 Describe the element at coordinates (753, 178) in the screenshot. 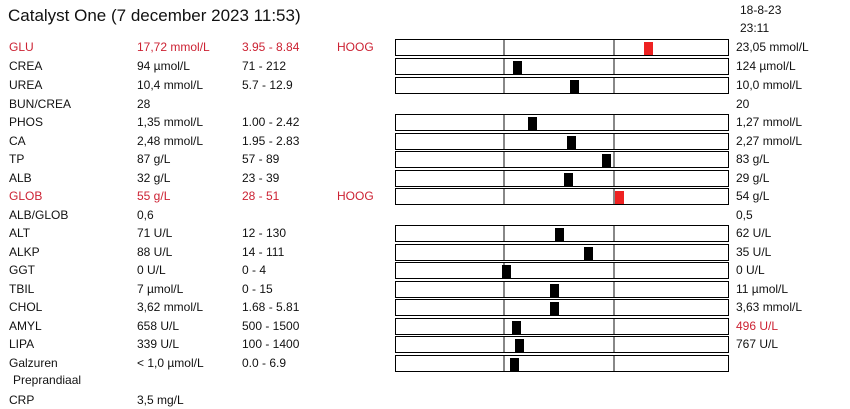

I see `previous-value: 29 g/L` at that location.